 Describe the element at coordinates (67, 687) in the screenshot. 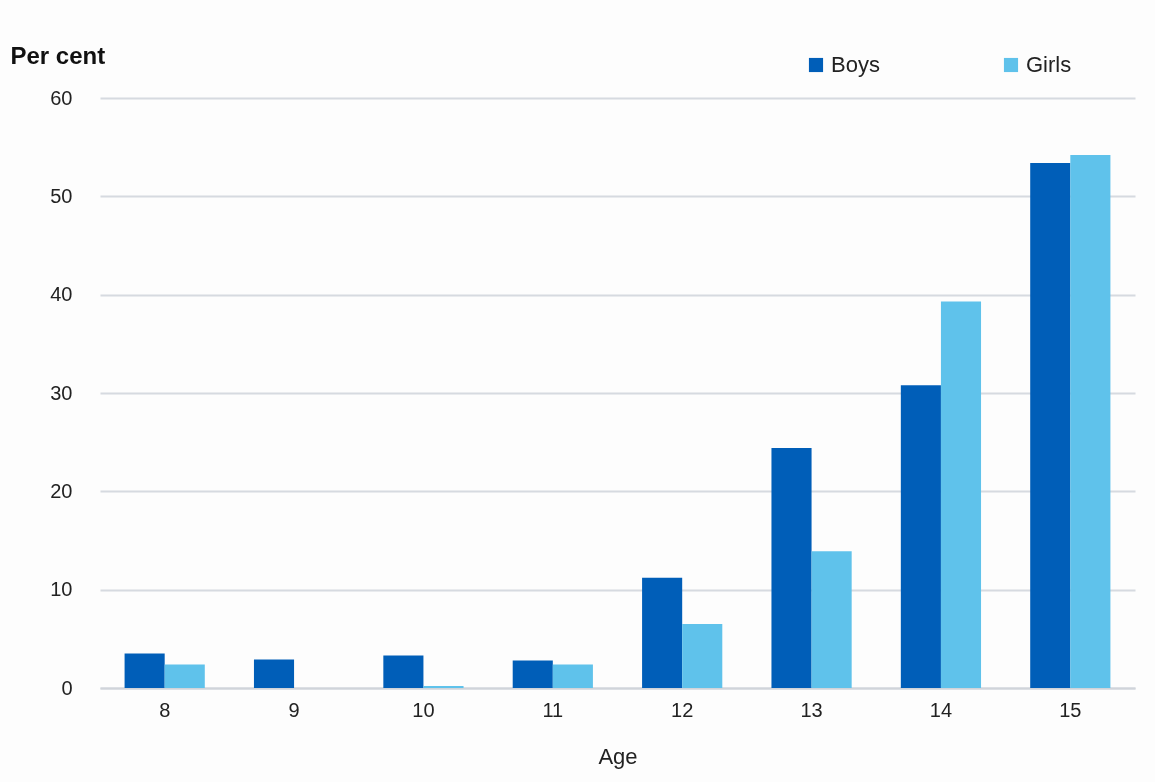

I see `y-tick-label: 0` at that location.